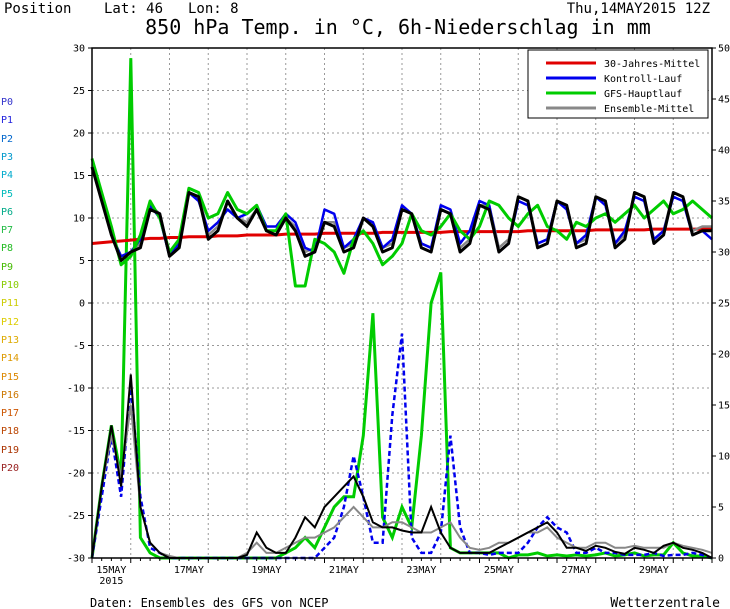 The height and width of the screenshot is (609, 730). I want to click on y-right-tick-label: 50, so click(724, 49).